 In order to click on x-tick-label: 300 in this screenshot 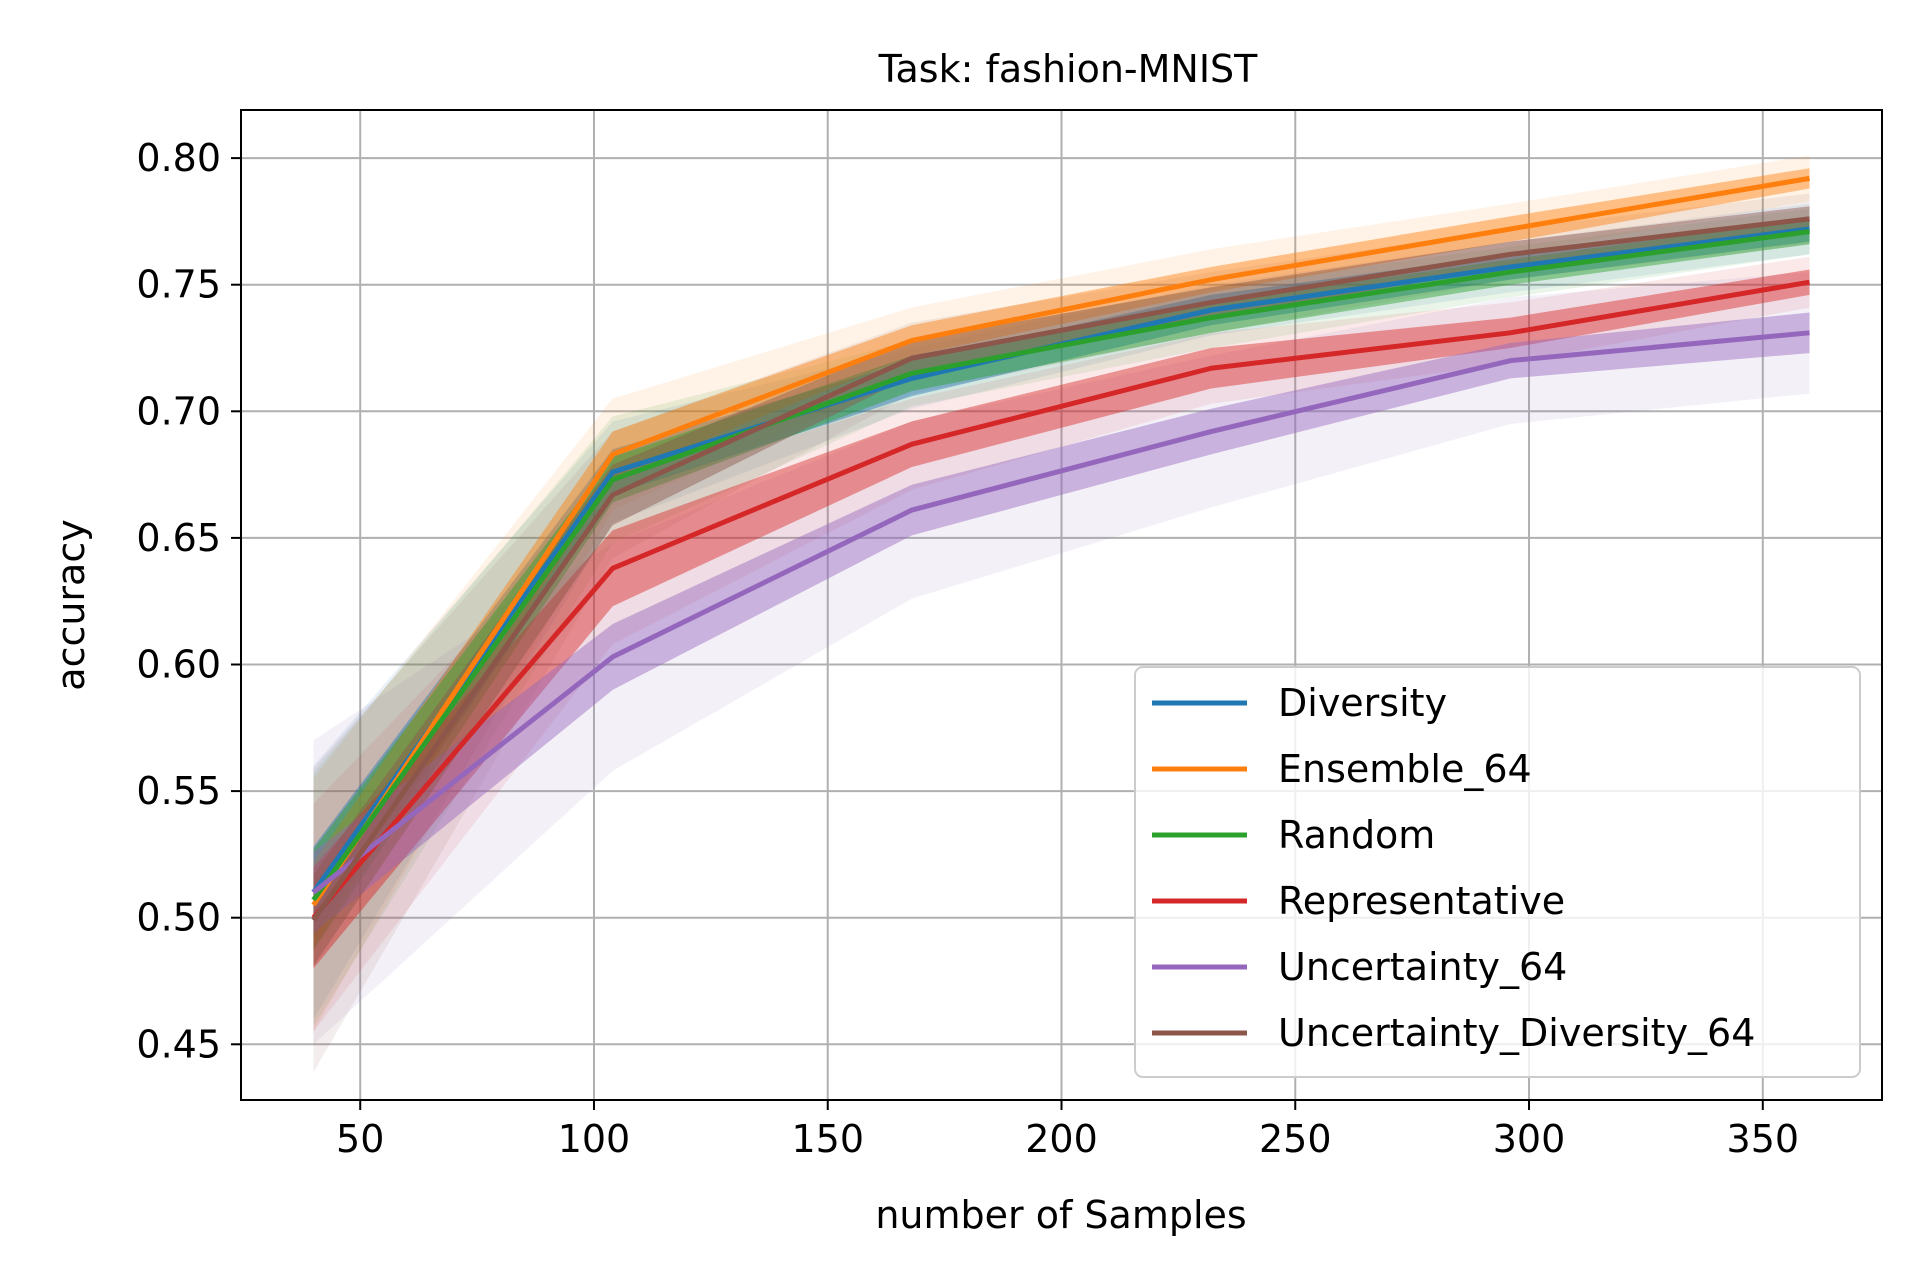, I will do `click(1529, 1139)`.